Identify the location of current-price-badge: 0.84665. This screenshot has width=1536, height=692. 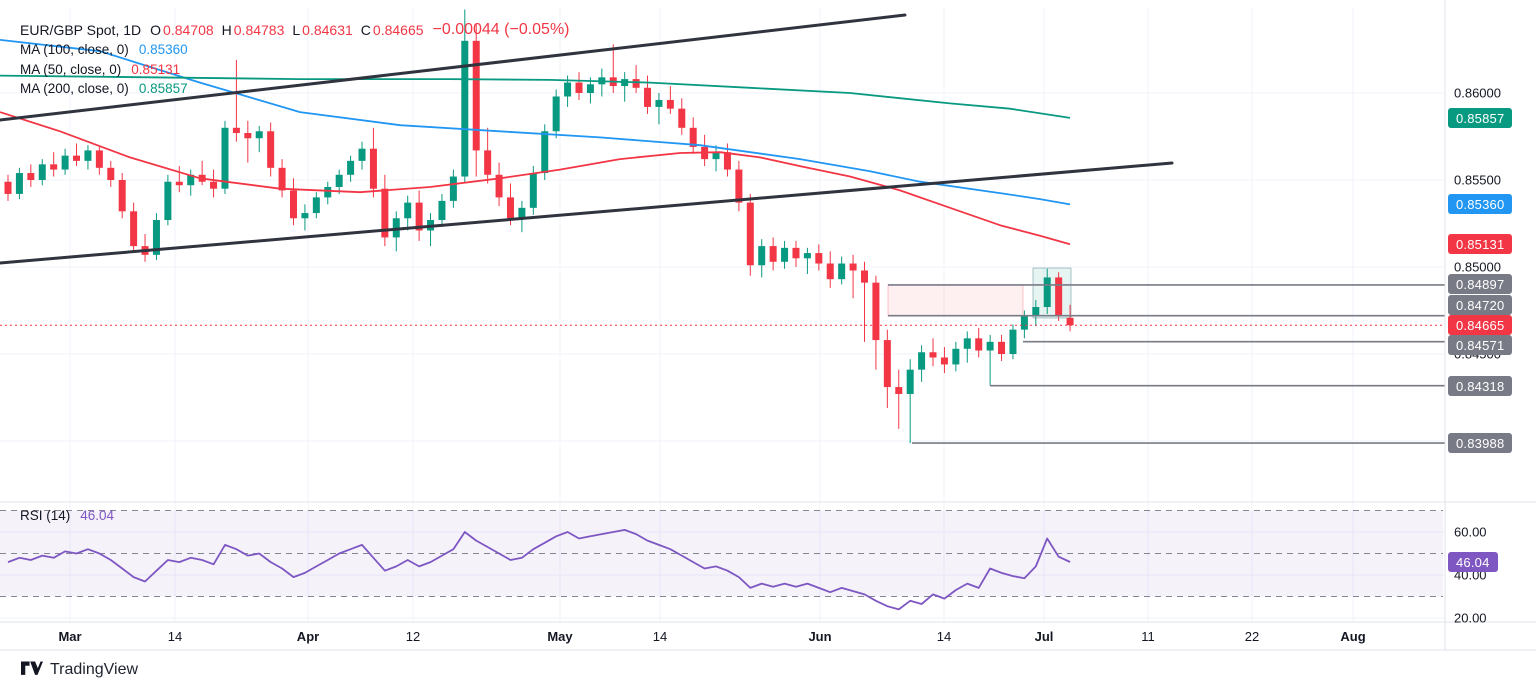
(1480, 325).